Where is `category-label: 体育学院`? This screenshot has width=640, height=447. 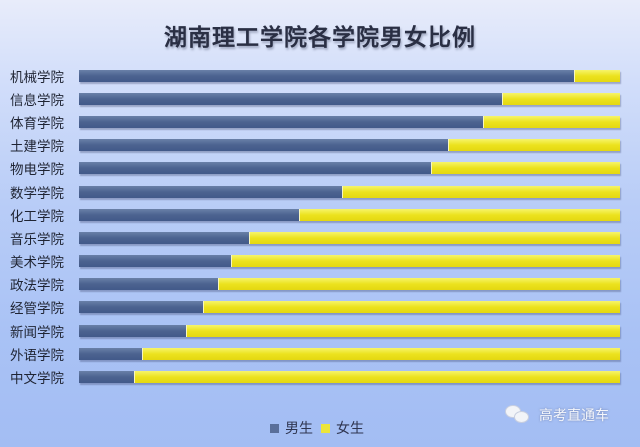
category-label: 体育学院 is located at coordinates (37, 123).